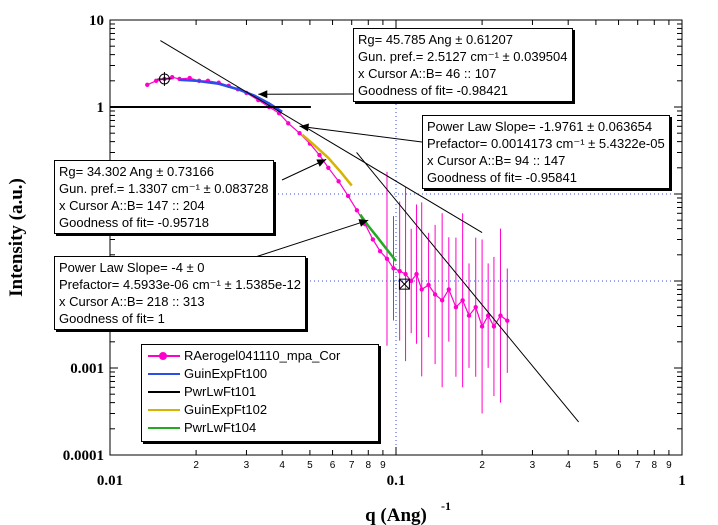  What do you see at coordinates (96, 21) in the screenshot?
I see `y-tick-label: 10` at bounding box center [96, 21].